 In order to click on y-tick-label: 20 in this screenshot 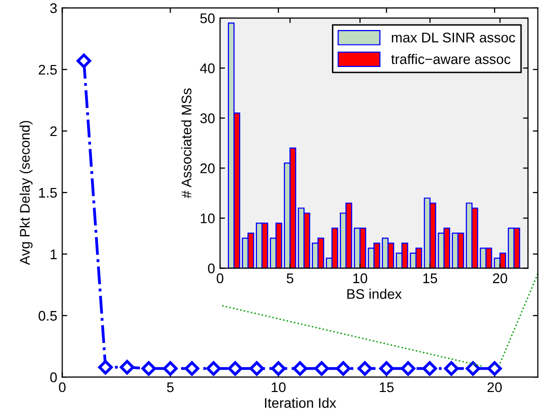, I will do `click(207, 168)`.